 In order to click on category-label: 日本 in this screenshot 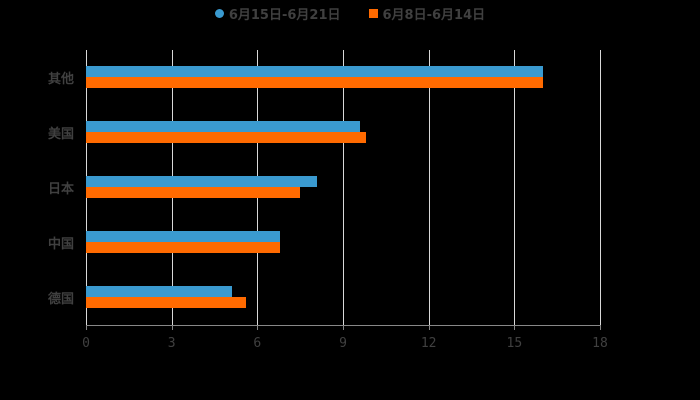, I will do `click(61, 189)`.